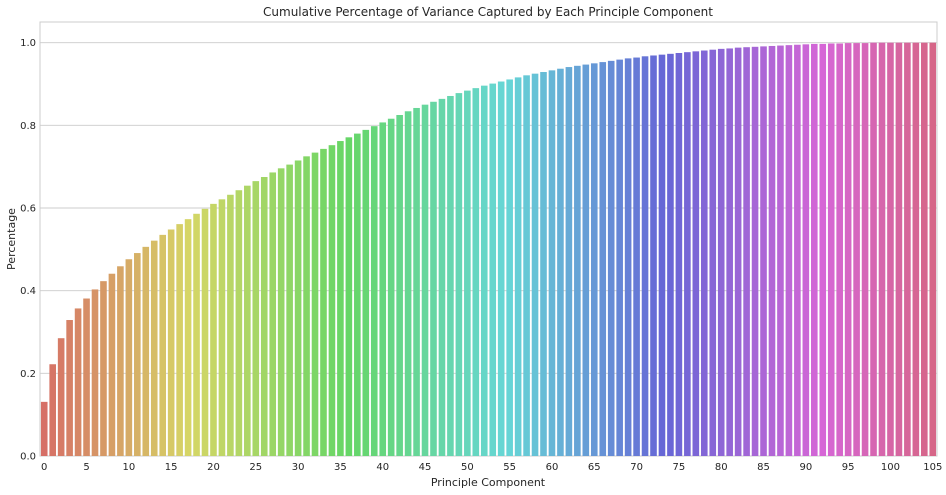 Image resolution: width=946 pixels, height=495 pixels. I want to click on y-tick-label: 1.0, so click(28, 43).